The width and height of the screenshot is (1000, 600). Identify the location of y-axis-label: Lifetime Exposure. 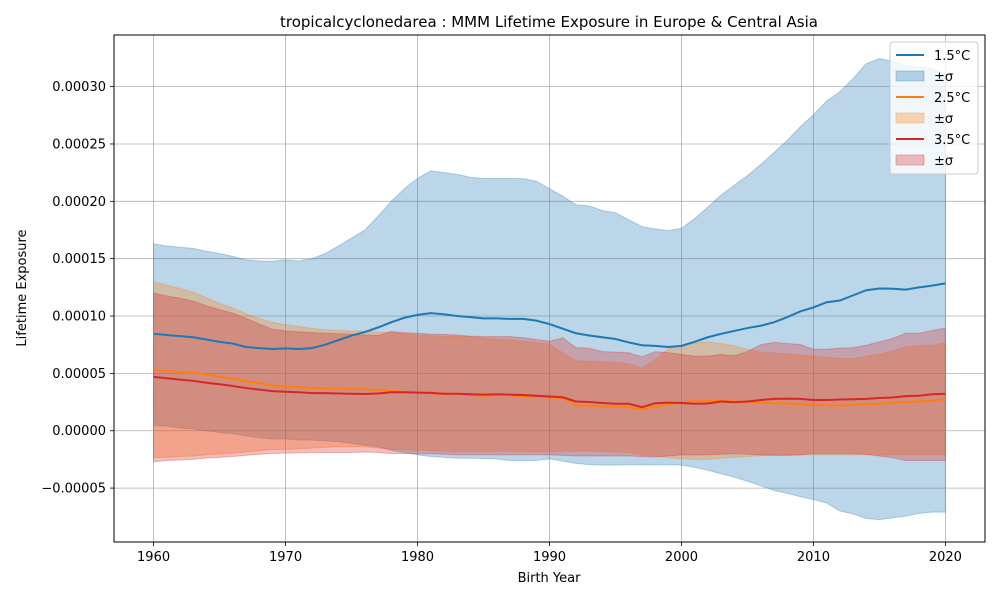
(22, 287).